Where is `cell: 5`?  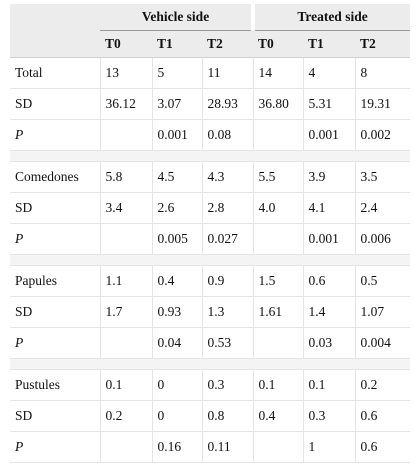 cell: 5 is located at coordinates (176, 73).